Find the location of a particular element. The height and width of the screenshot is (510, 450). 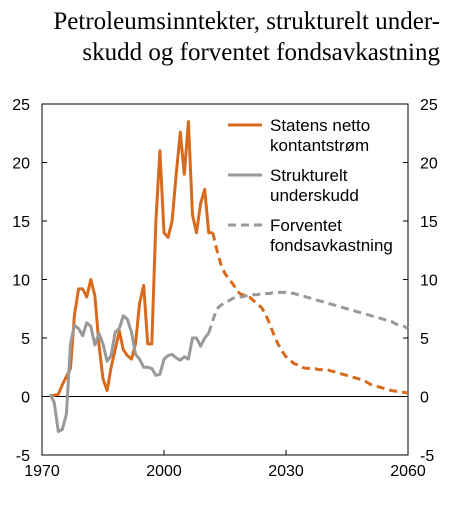

y-tick-label-left: -5 is located at coordinates (23, 456).